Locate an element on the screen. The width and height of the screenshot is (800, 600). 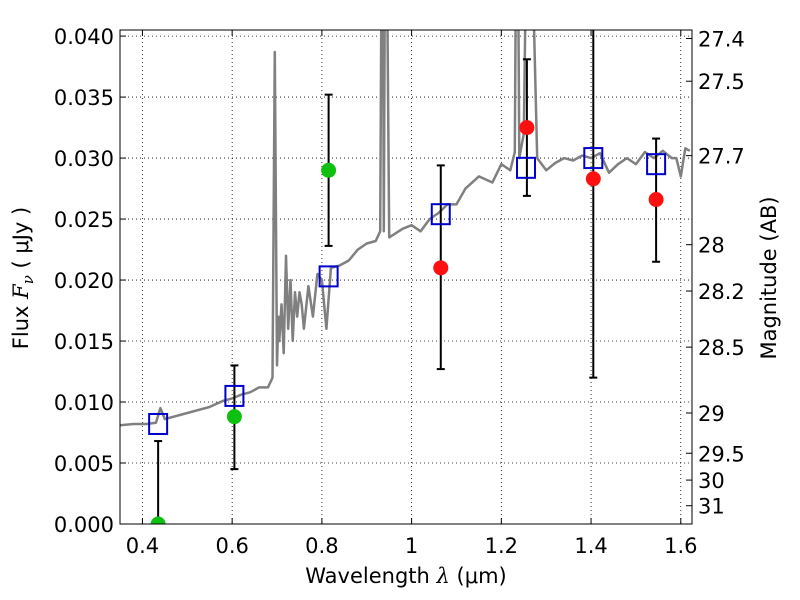
y-axis-label: Flux Fν ( μJy ) is located at coordinates (23, 278).